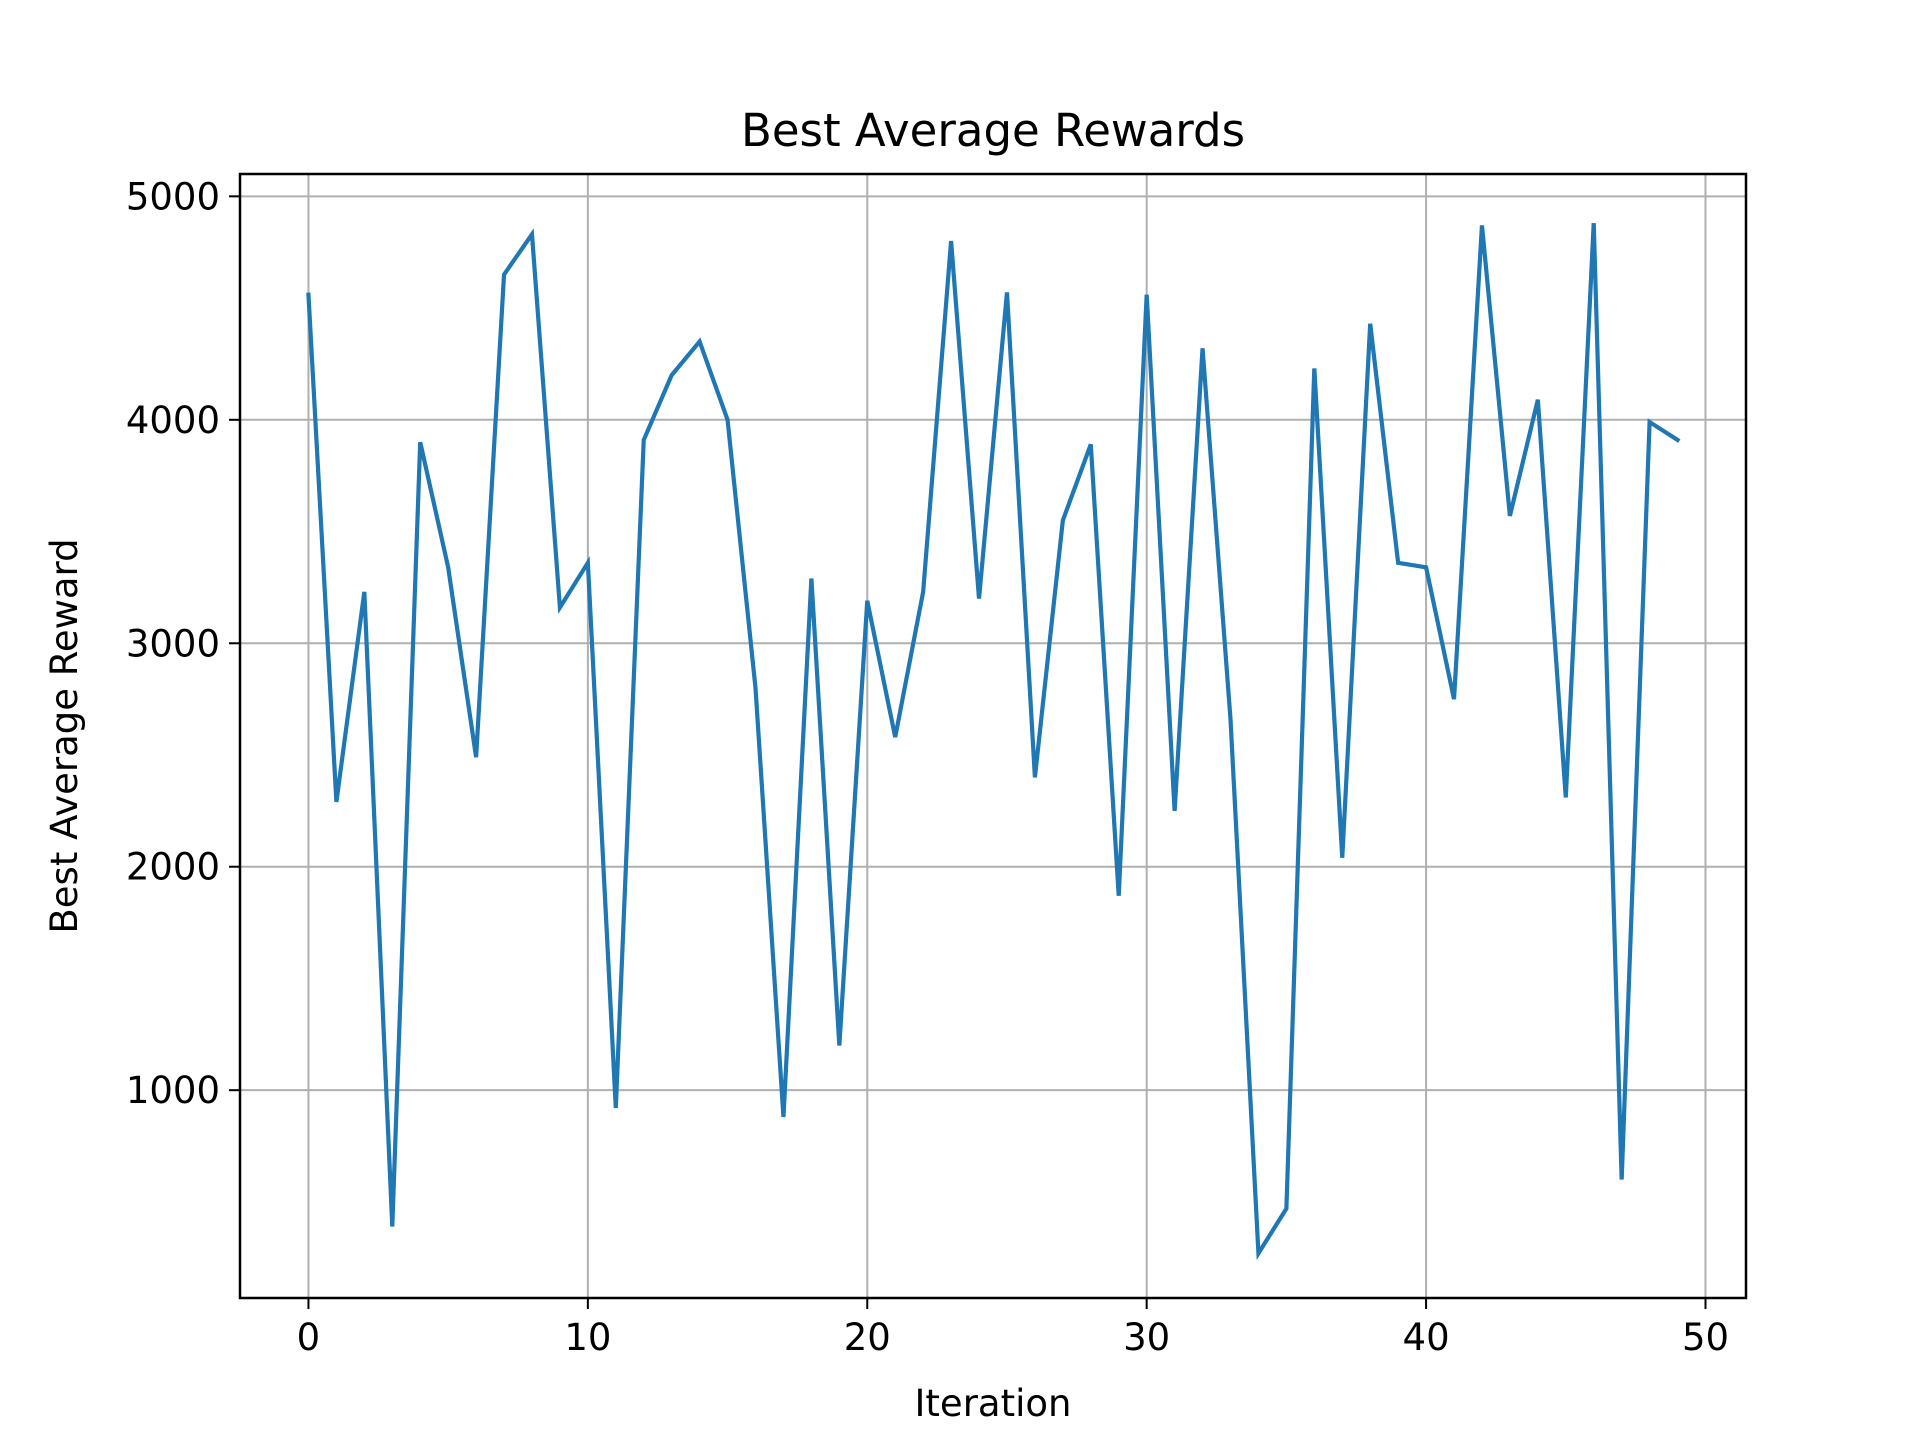  I want to click on y-axis-ticks: 1000 2000 3000 4000 5000, so click(183, 643).